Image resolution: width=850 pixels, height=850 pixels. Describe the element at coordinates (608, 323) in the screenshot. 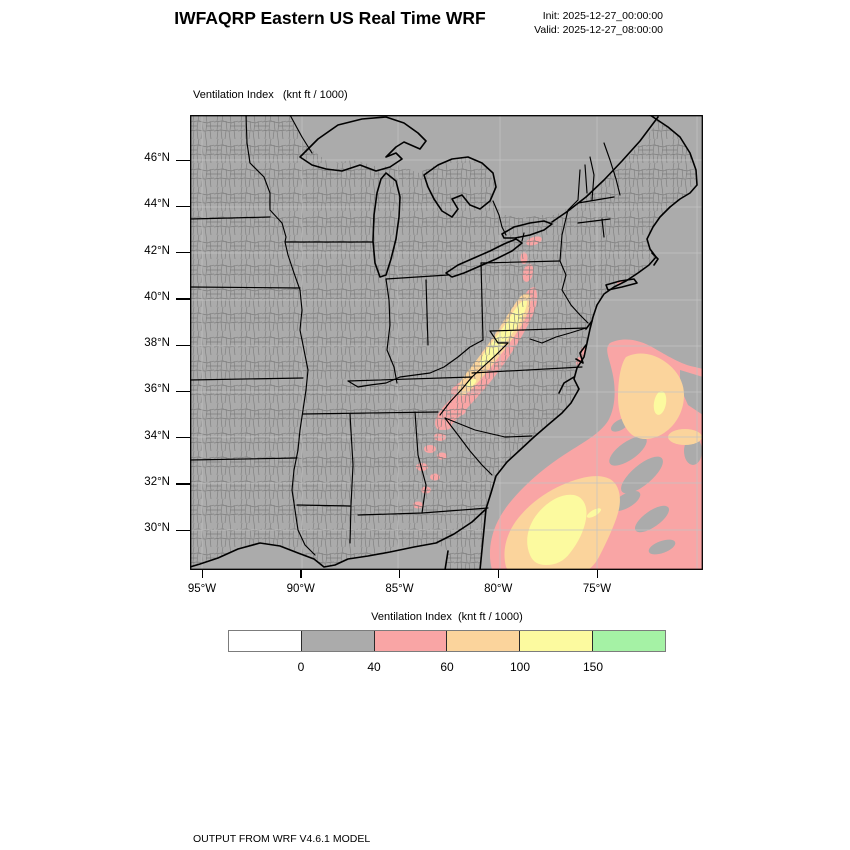

I see `bays-detail` at that location.